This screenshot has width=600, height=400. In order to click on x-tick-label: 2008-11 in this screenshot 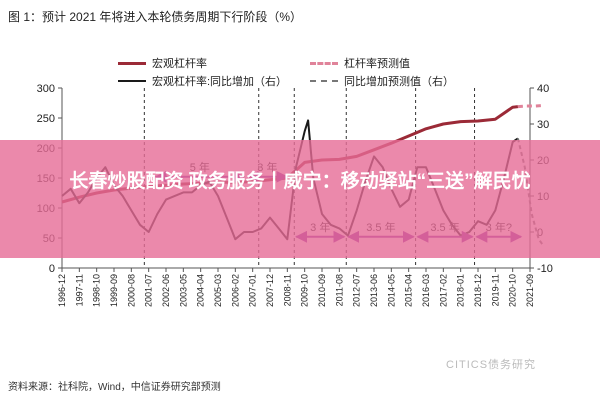, I will do `click(287, 290)`.